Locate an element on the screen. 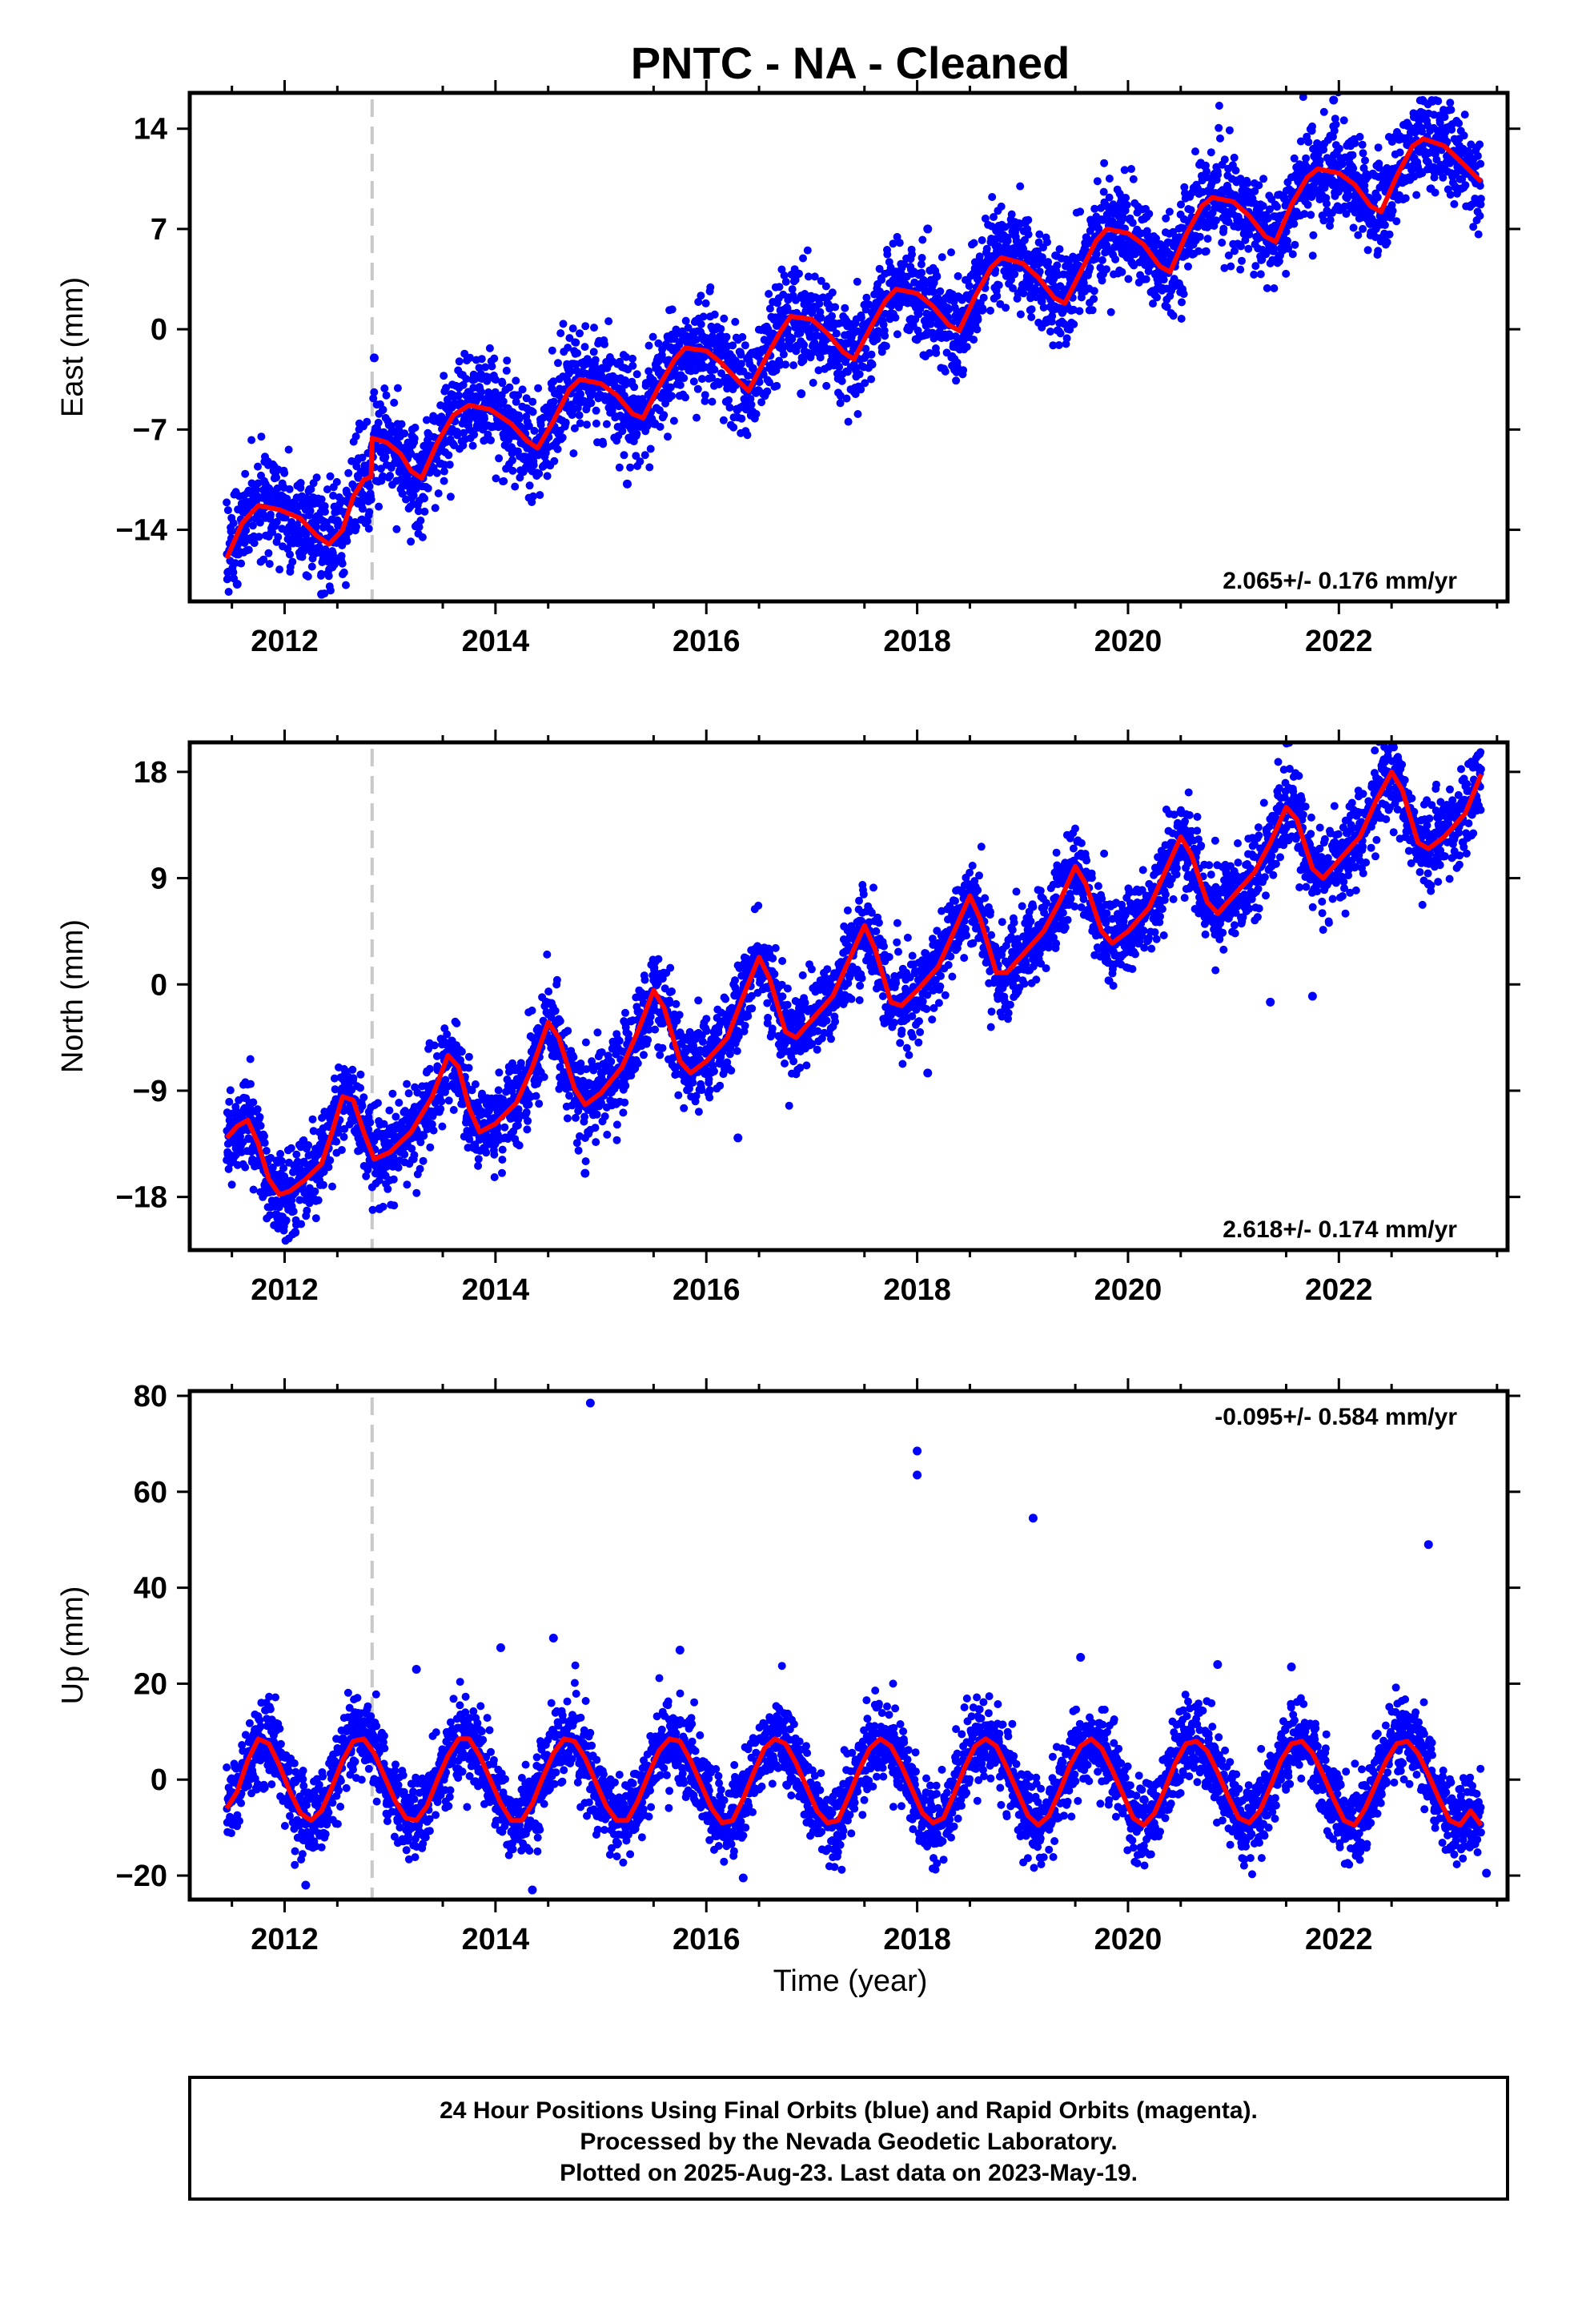 The height and width of the screenshot is (2324, 1582). east-y-tick-label: 0 is located at coordinates (159, 330).